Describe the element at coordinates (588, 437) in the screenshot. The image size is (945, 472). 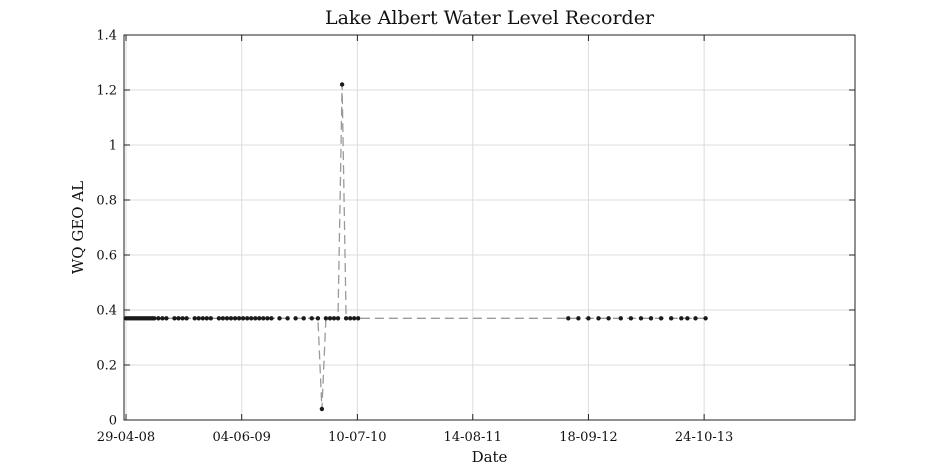
I see `x-tick-label: 18-09-12` at that location.